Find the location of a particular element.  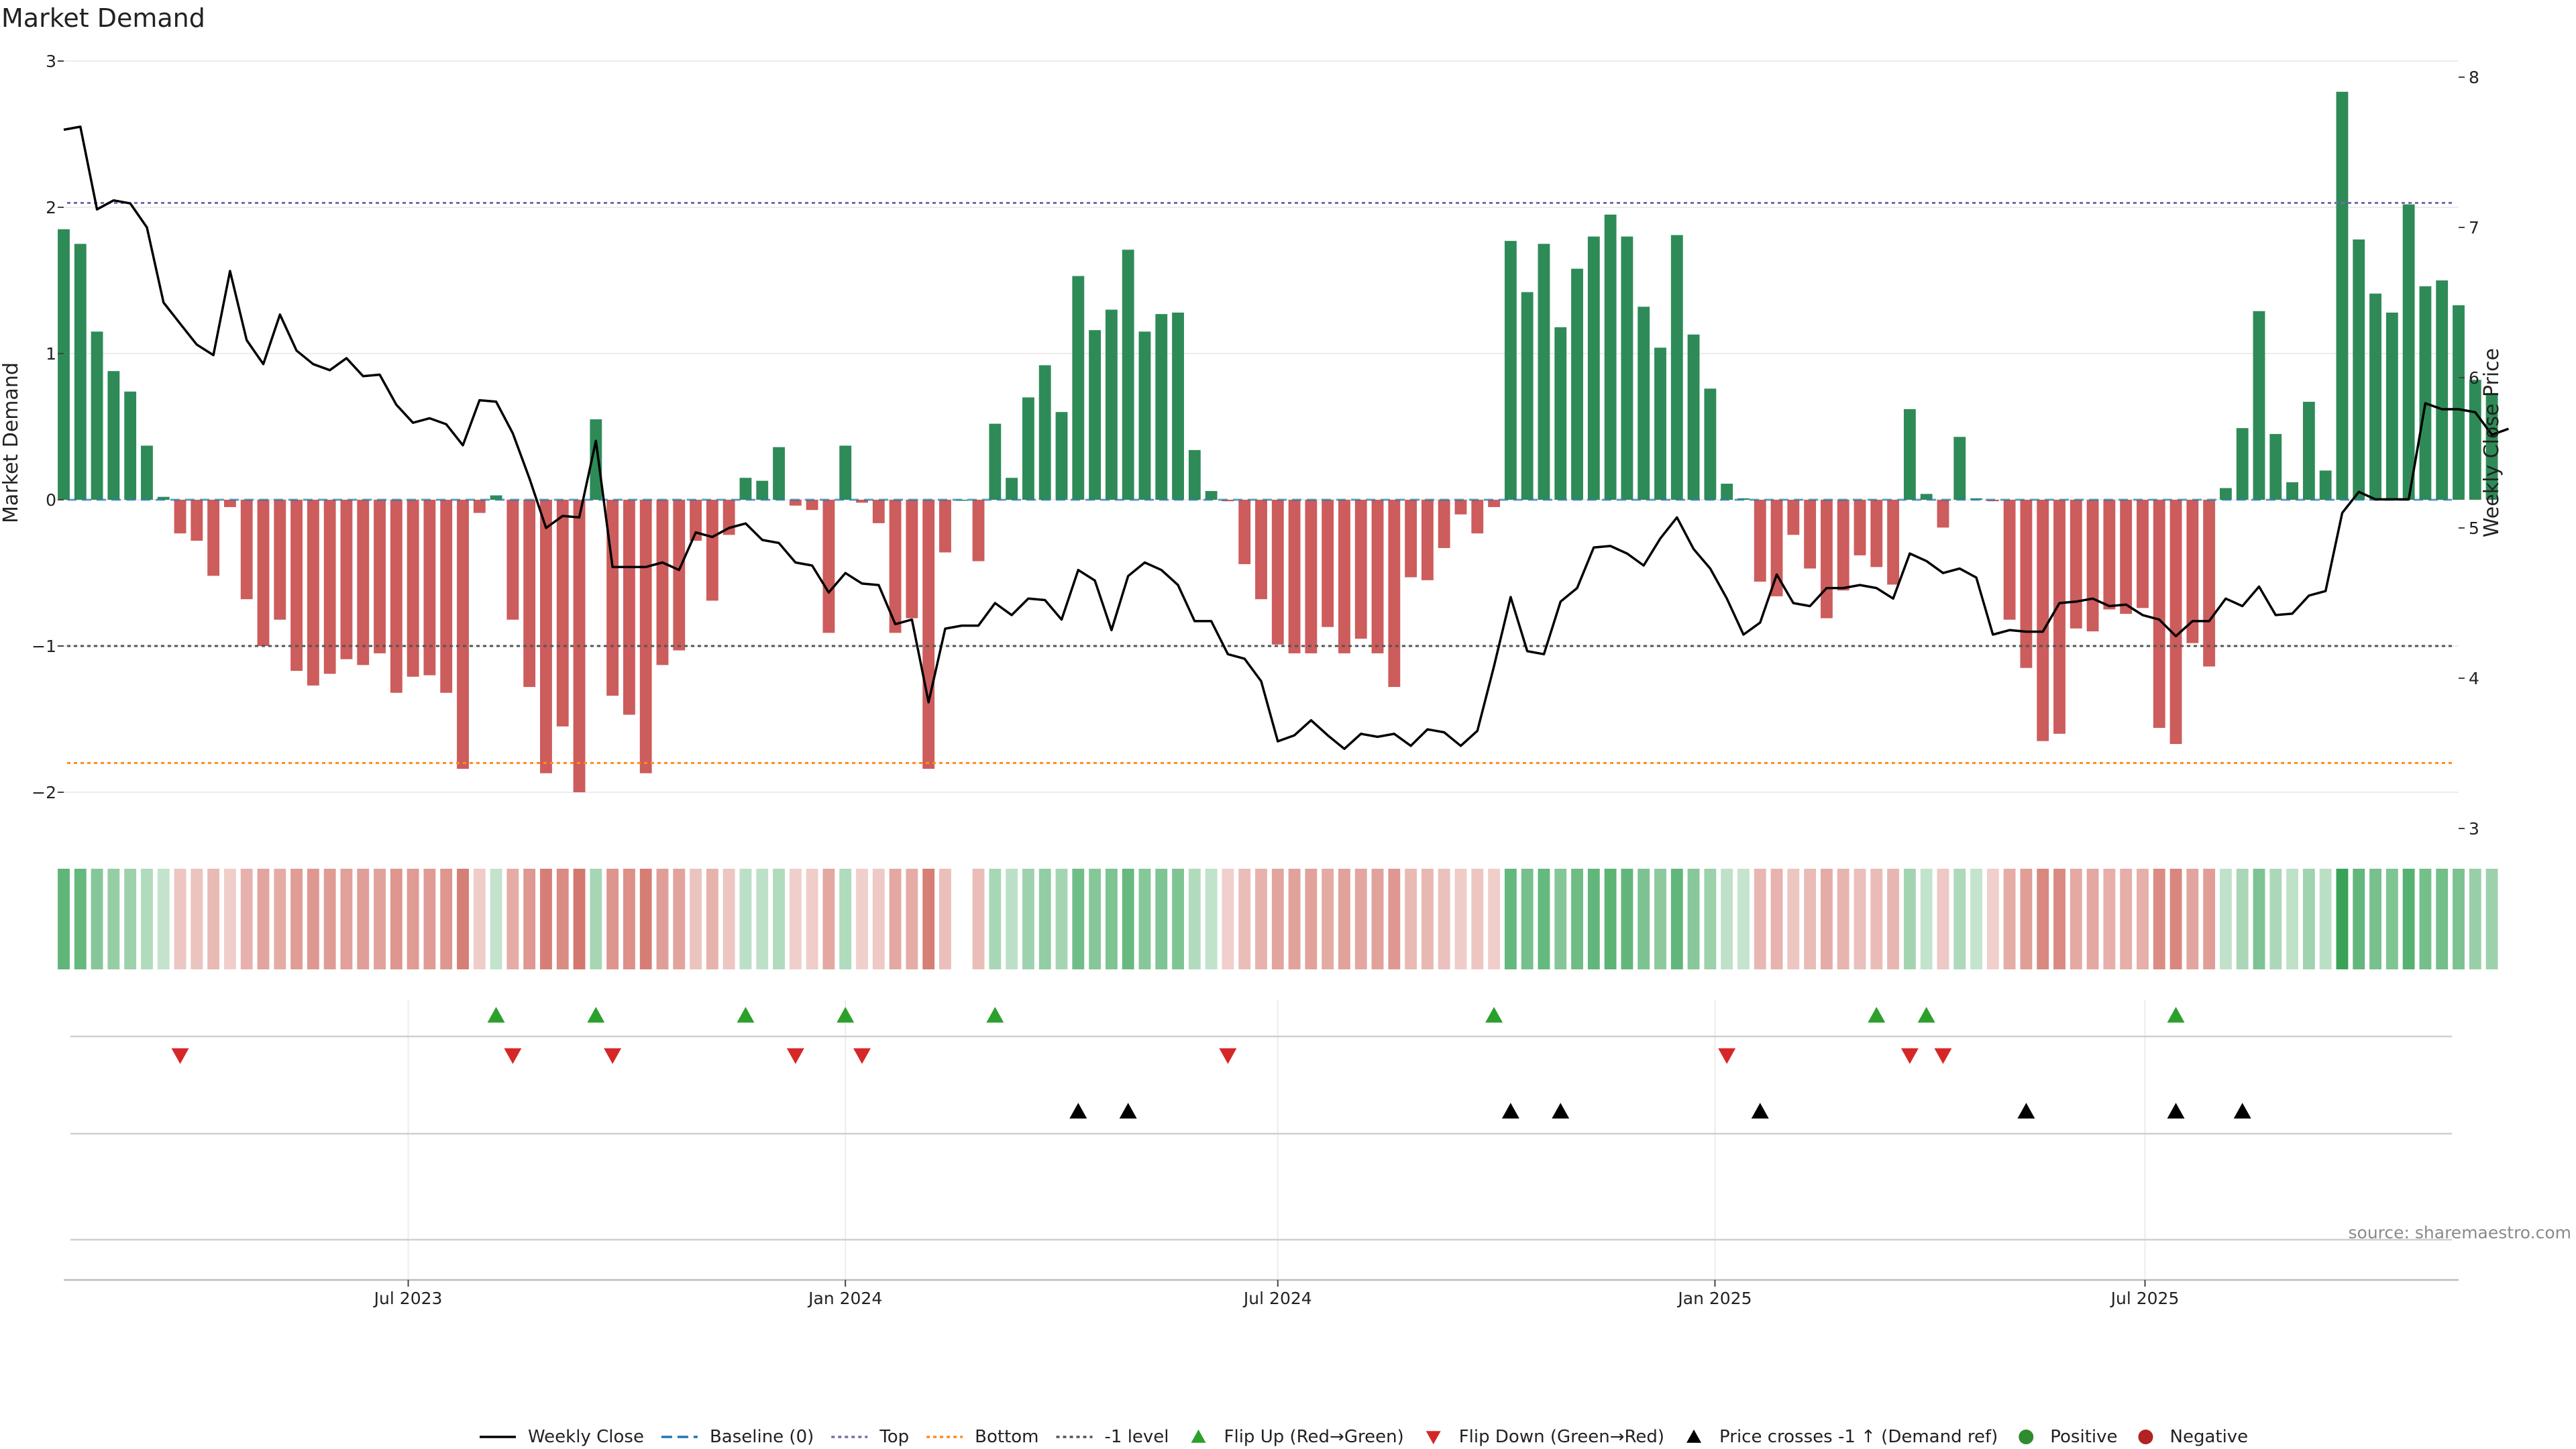

heat-strip is located at coordinates (1278, 919).